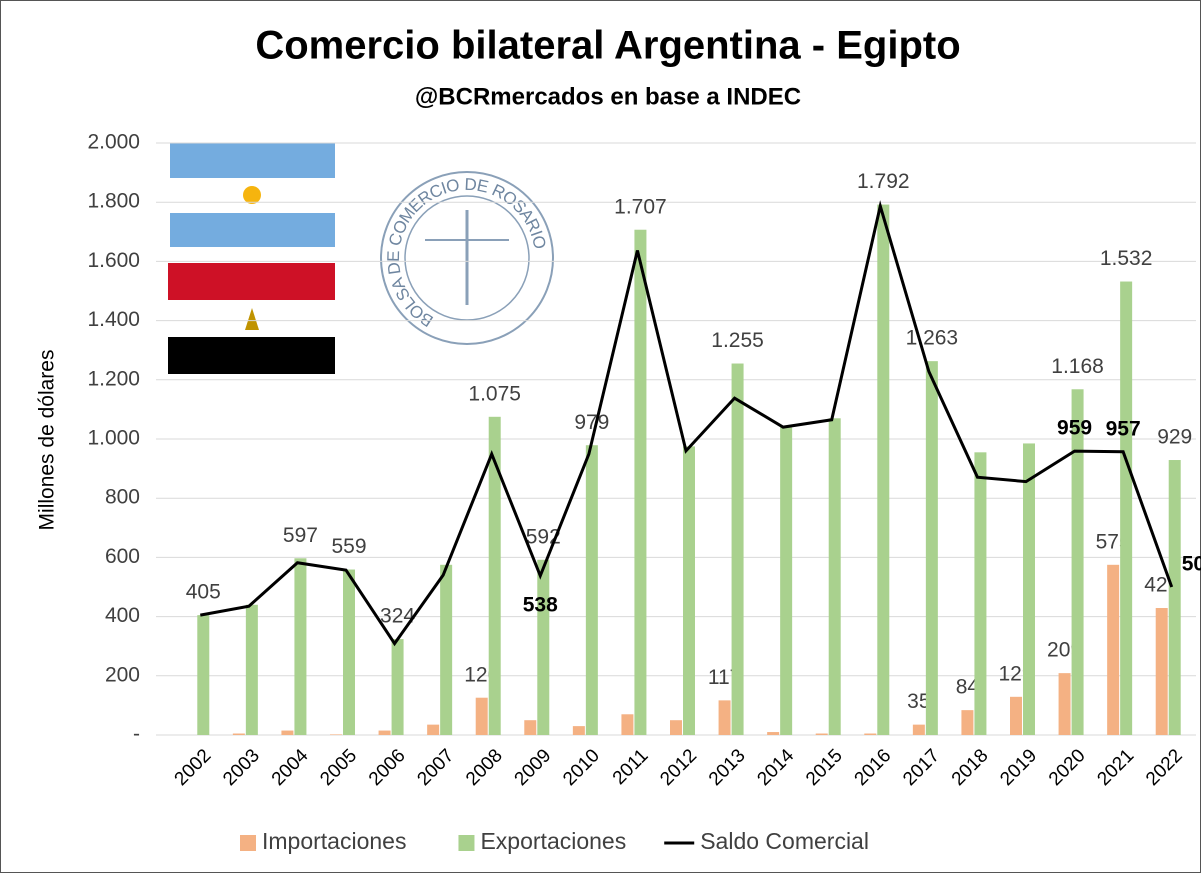  What do you see at coordinates (1174, 437) in the screenshot?
I see `data-label: 929` at bounding box center [1174, 437].